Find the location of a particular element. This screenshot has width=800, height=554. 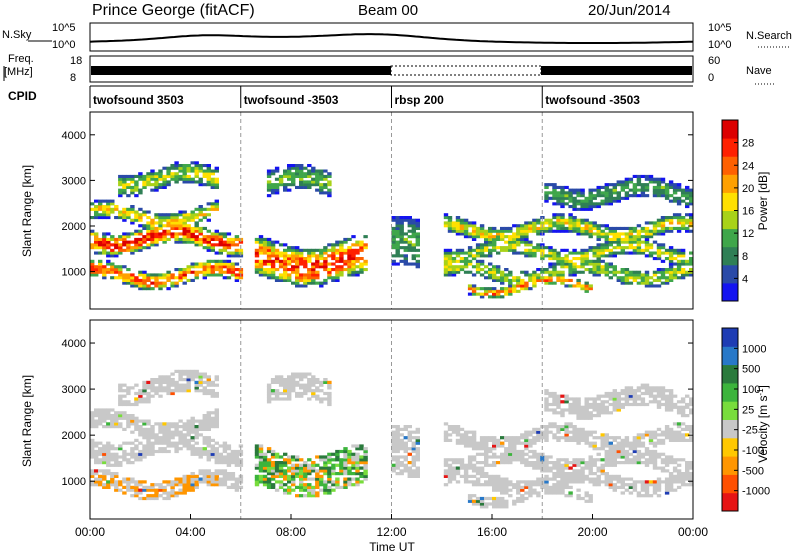

xtick-label: 04:00 is located at coordinates (190, 532).